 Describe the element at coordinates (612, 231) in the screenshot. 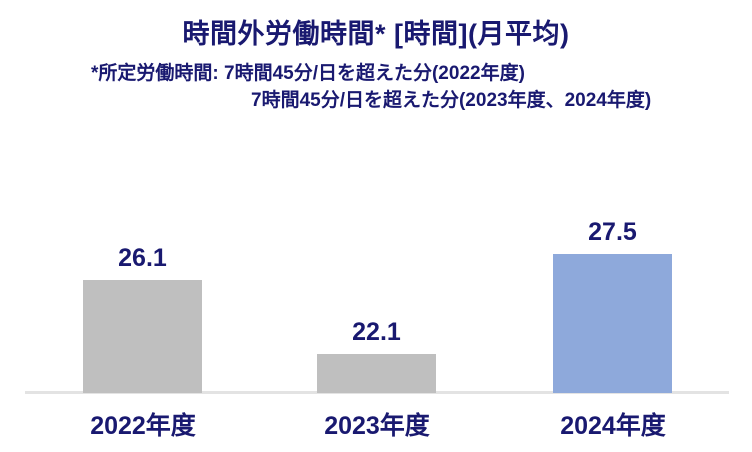

I see `value-label-2024: 27.5` at that location.